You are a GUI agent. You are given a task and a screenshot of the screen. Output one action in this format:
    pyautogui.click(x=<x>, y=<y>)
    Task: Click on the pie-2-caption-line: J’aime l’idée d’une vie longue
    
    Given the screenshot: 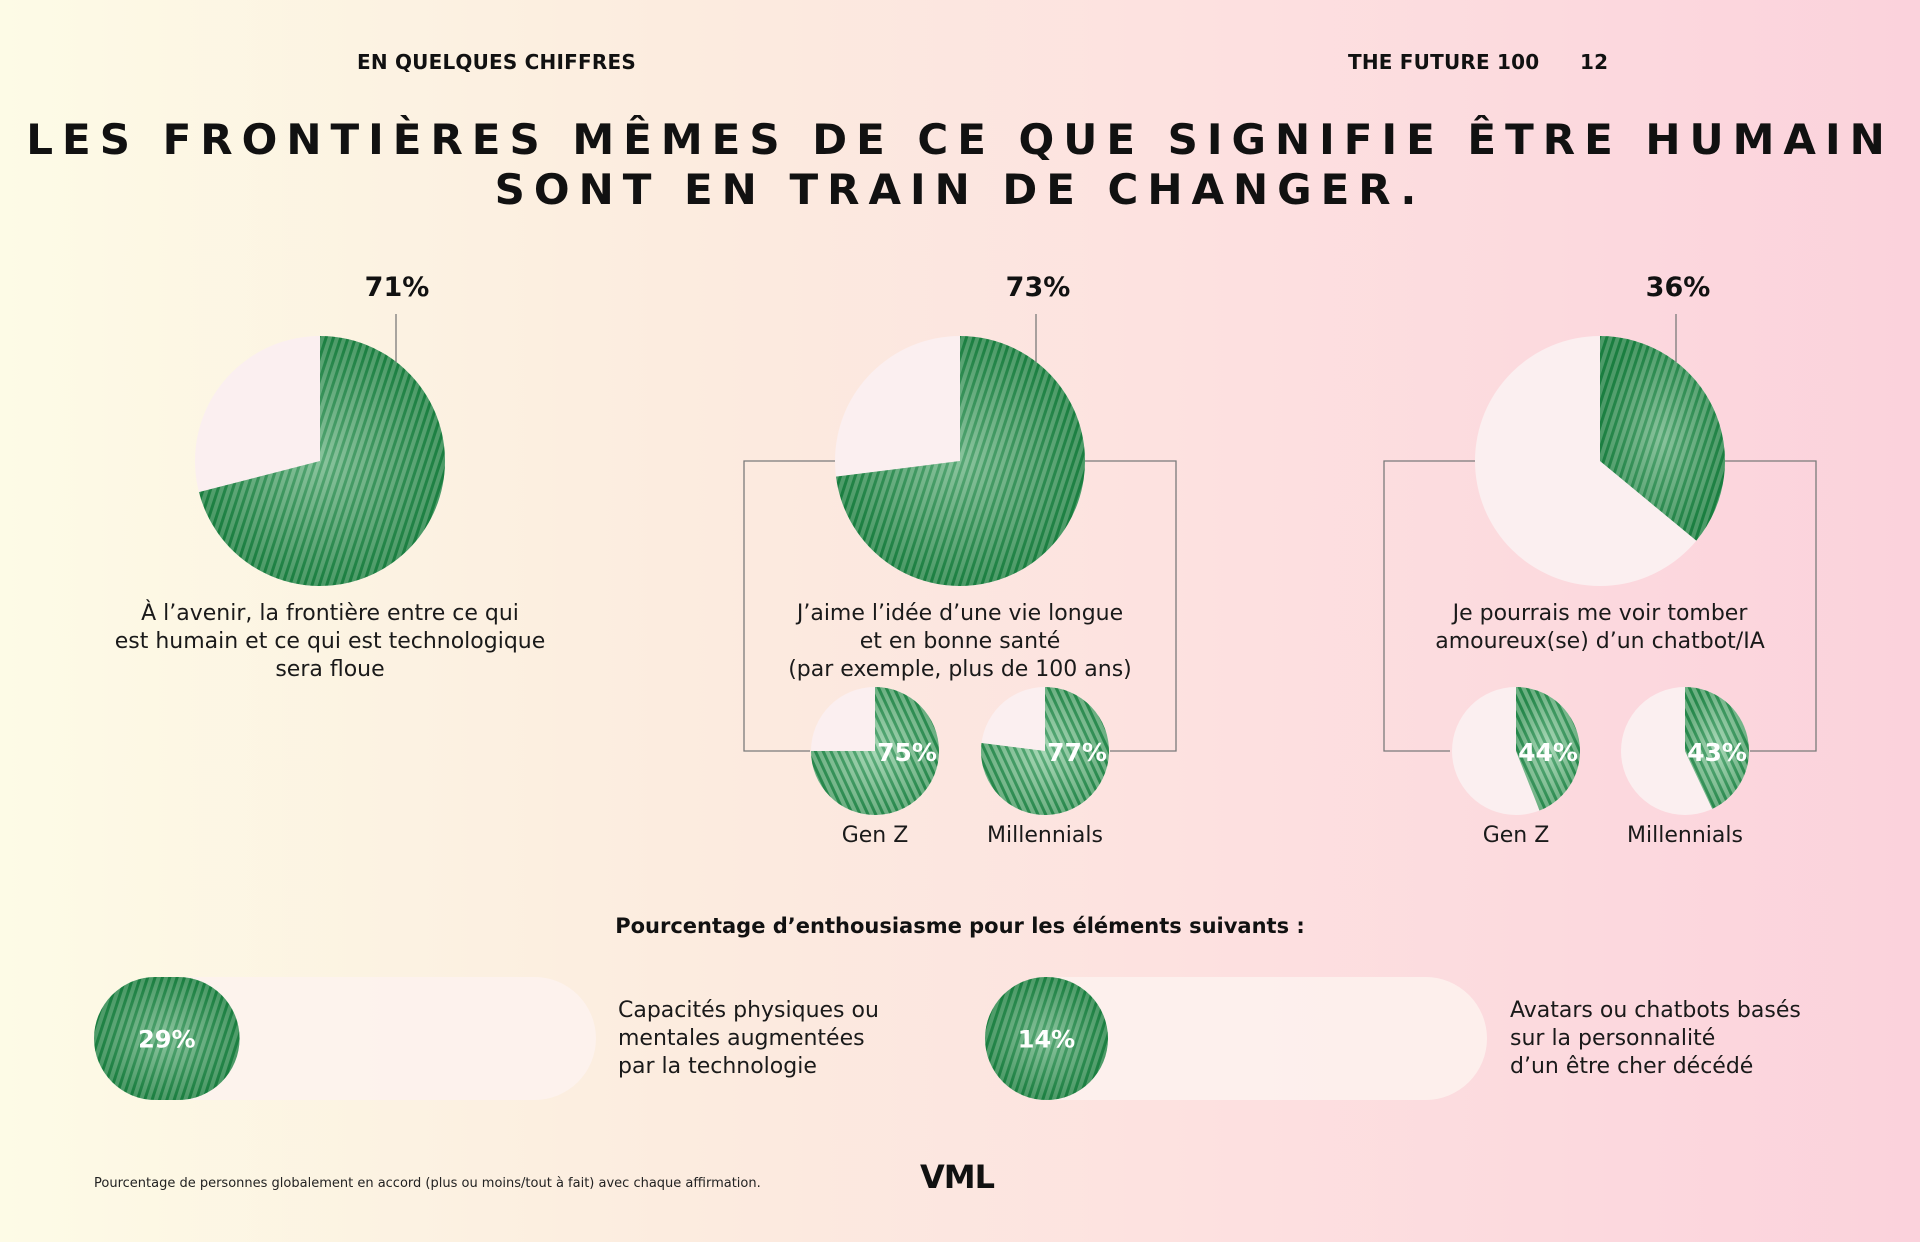 What is the action you would take?
    pyautogui.click(x=960, y=613)
    